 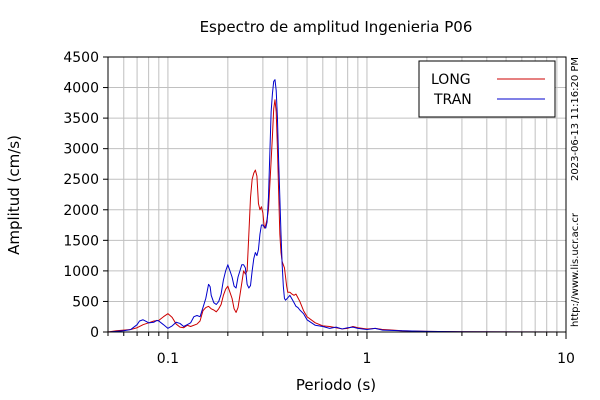 I want to click on chart-title: Espectro de amplitud Ingenieria P06, so click(x=336, y=27).